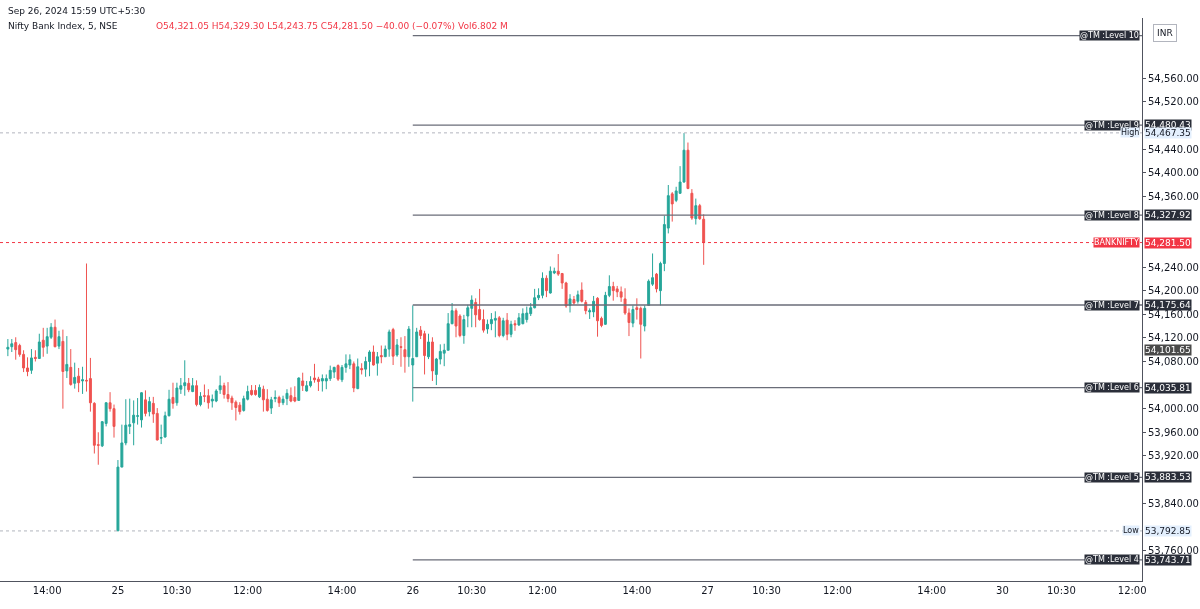 Image resolution: width=1200 pixels, height=609 pixels. Describe the element at coordinates (1173, 550) in the screenshot. I see `y-tick-label: 53,760.00` at that location.